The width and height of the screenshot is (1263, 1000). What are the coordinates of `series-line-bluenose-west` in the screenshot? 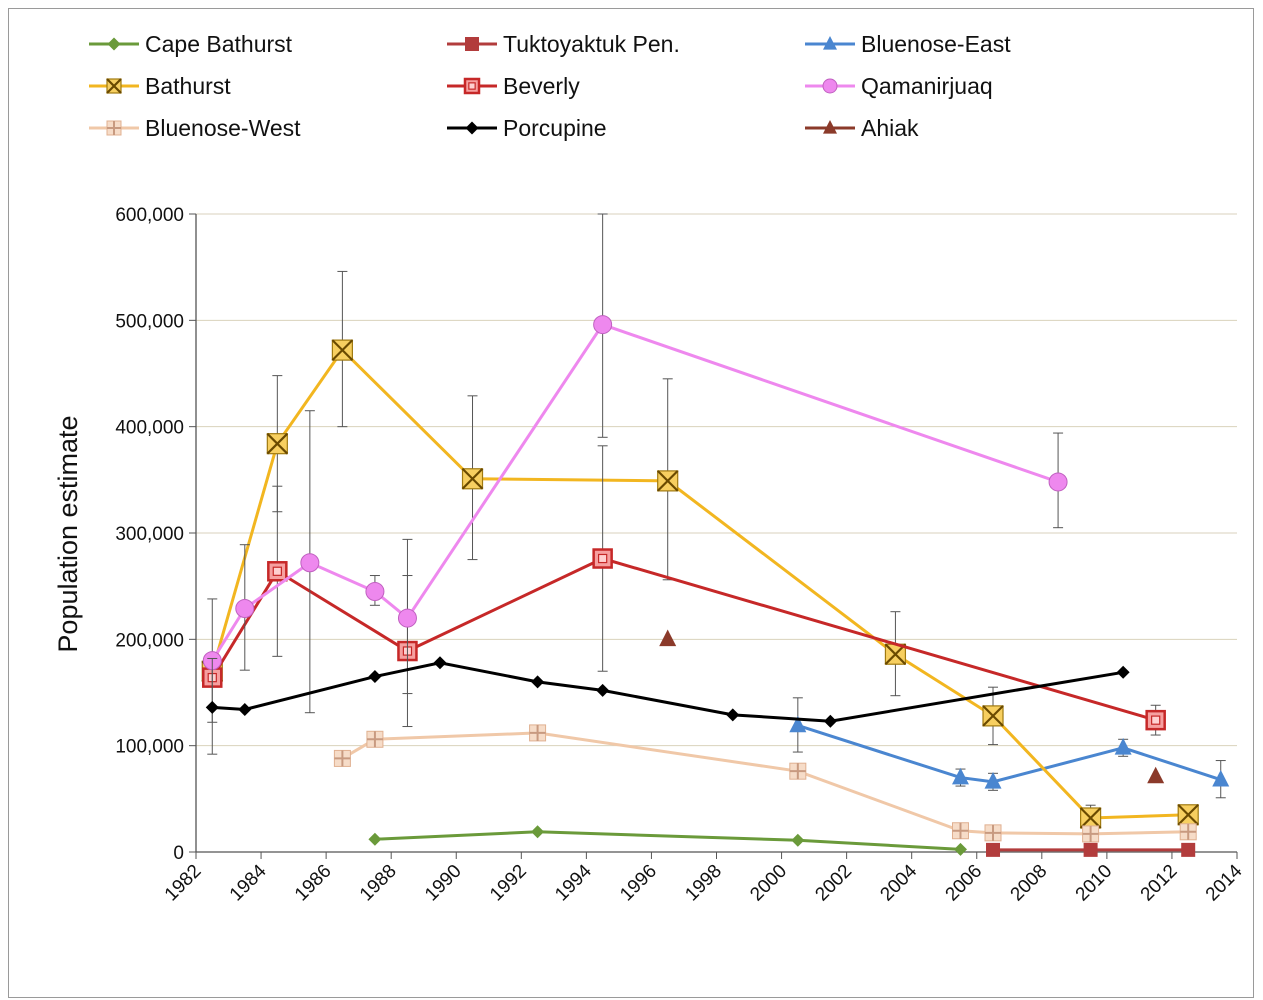 It's located at (765, 783).